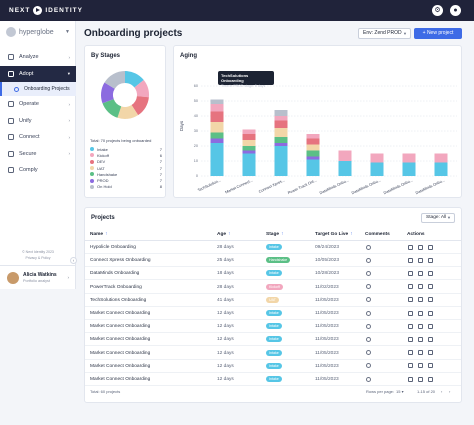  What do you see at coordinates (38, 170) in the screenshot?
I see `sidebar-item-comply: Comply` at bounding box center [38, 170].